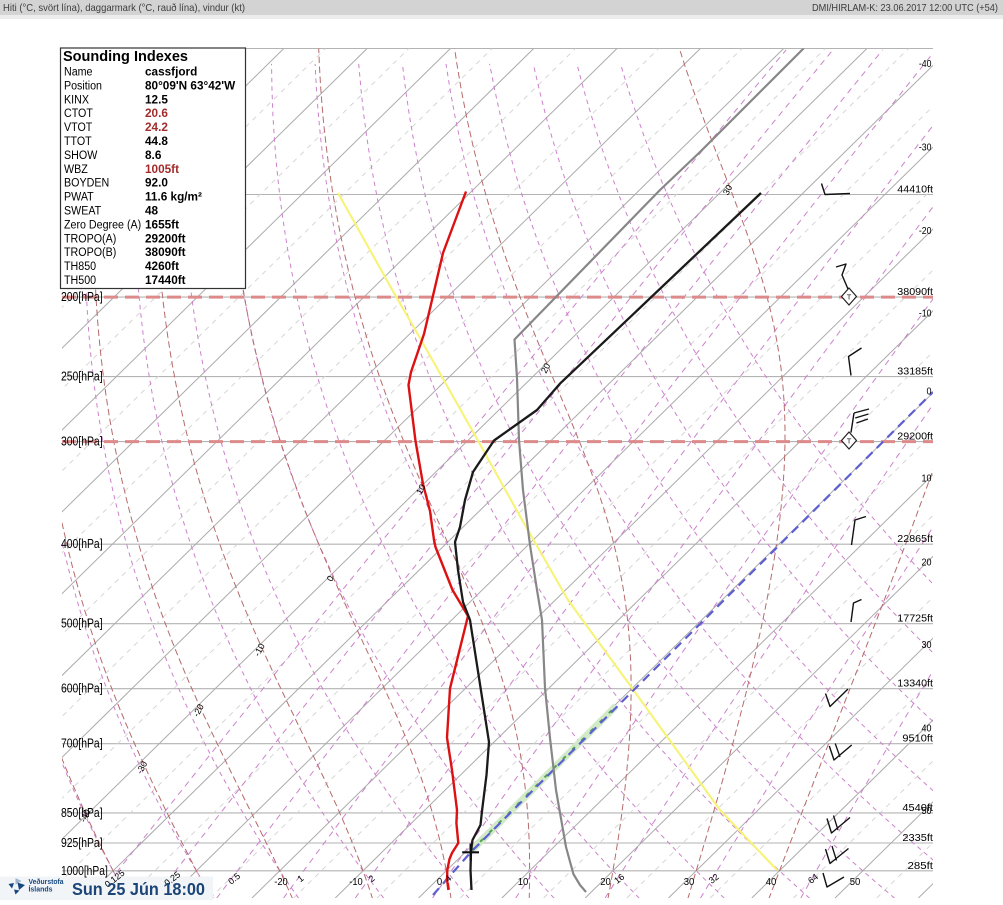  I want to click on svg-text: 92.0, so click(156, 183).